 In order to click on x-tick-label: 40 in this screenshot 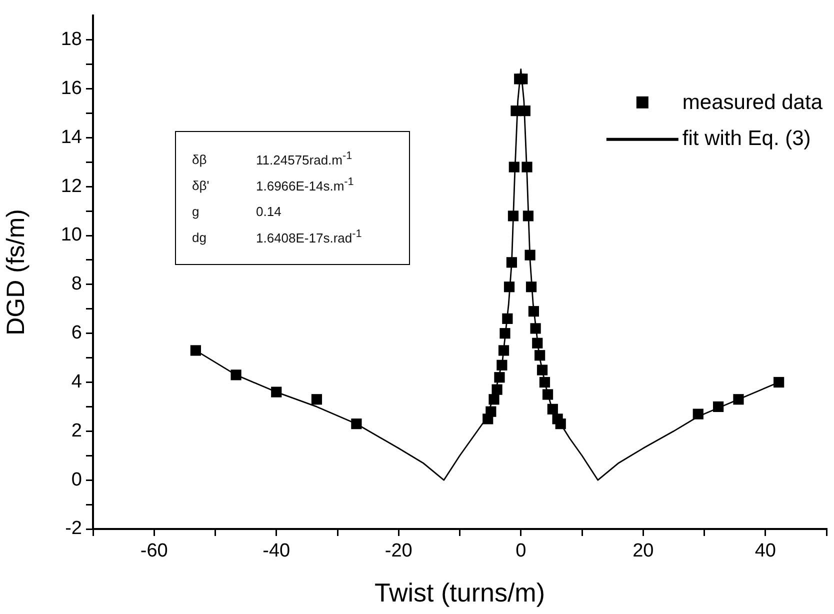, I will do `click(765, 551)`.